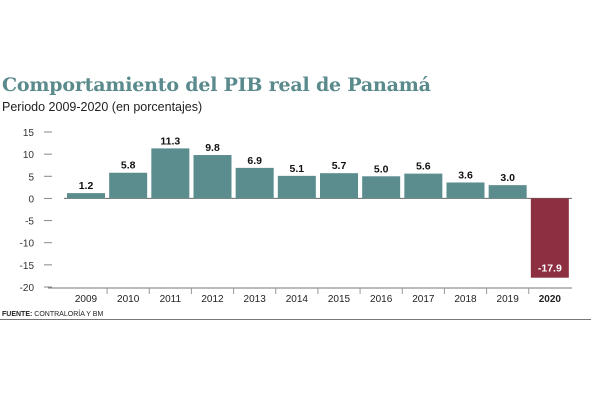 This screenshot has width=591, height=400. Describe the element at coordinates (423, 167) in the screenshot. I see `bar-value-label: 5.6` at that location.